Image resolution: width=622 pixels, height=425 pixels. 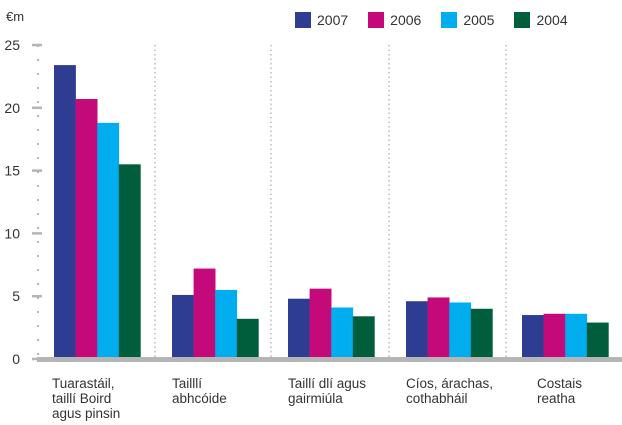 What do you see at coordinates (406, 20) in the screenshot?
I see `legend-label: 2006` at bounding box center [406, 20].